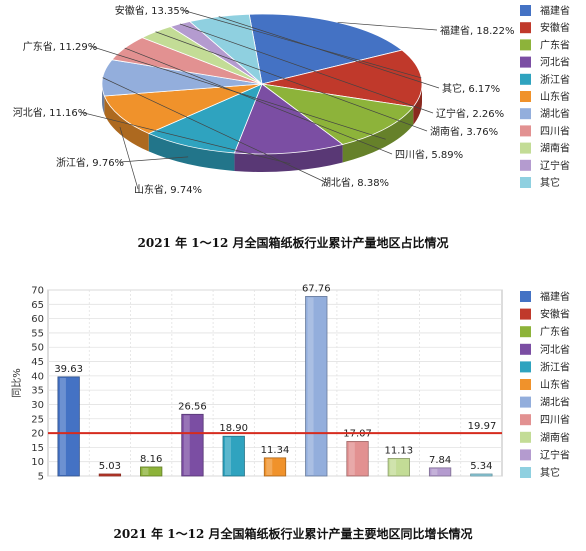  I want to click on pie-slices, so click(262, 84).